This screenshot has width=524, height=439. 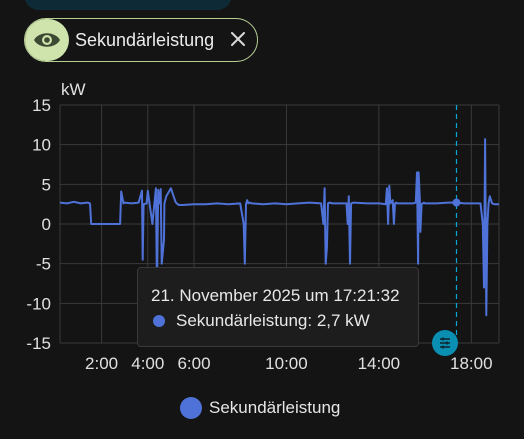 What do you see at coordinates (73, 89) in the screenshot?
I see `y-axis-unit-label: kW` at bounding box center [73, 89].